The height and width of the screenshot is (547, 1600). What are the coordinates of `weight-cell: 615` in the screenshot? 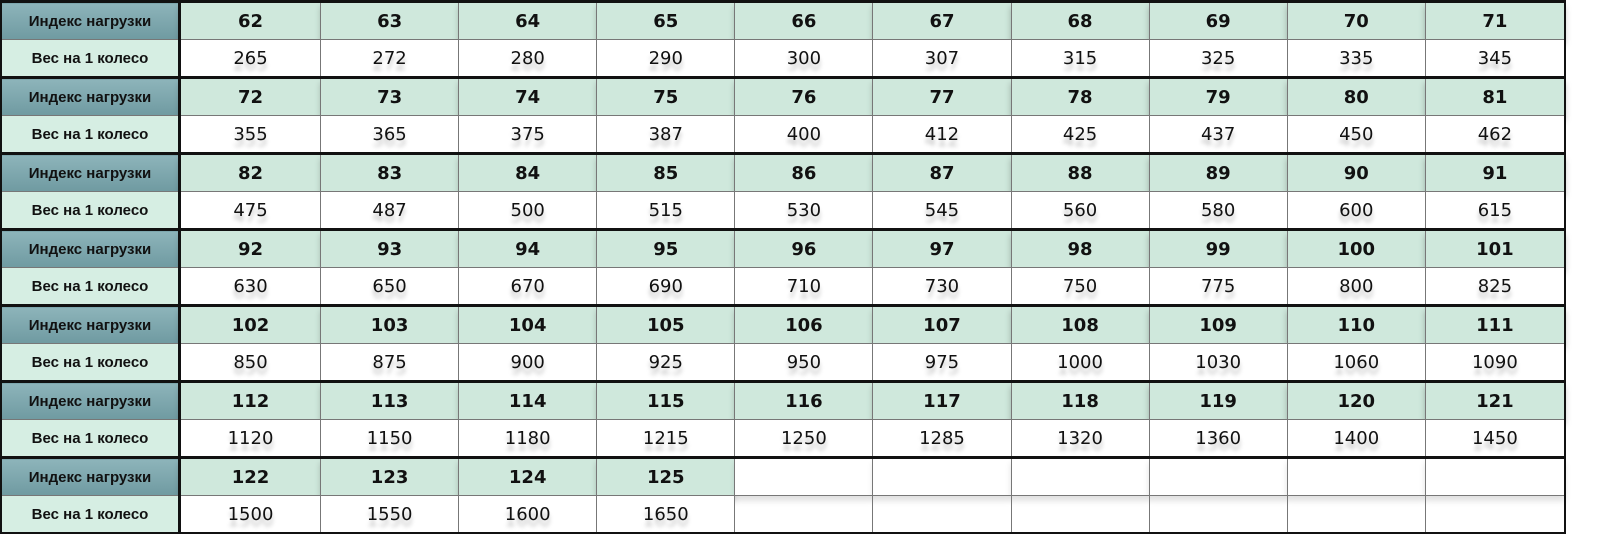 It's located at (1495, 210).